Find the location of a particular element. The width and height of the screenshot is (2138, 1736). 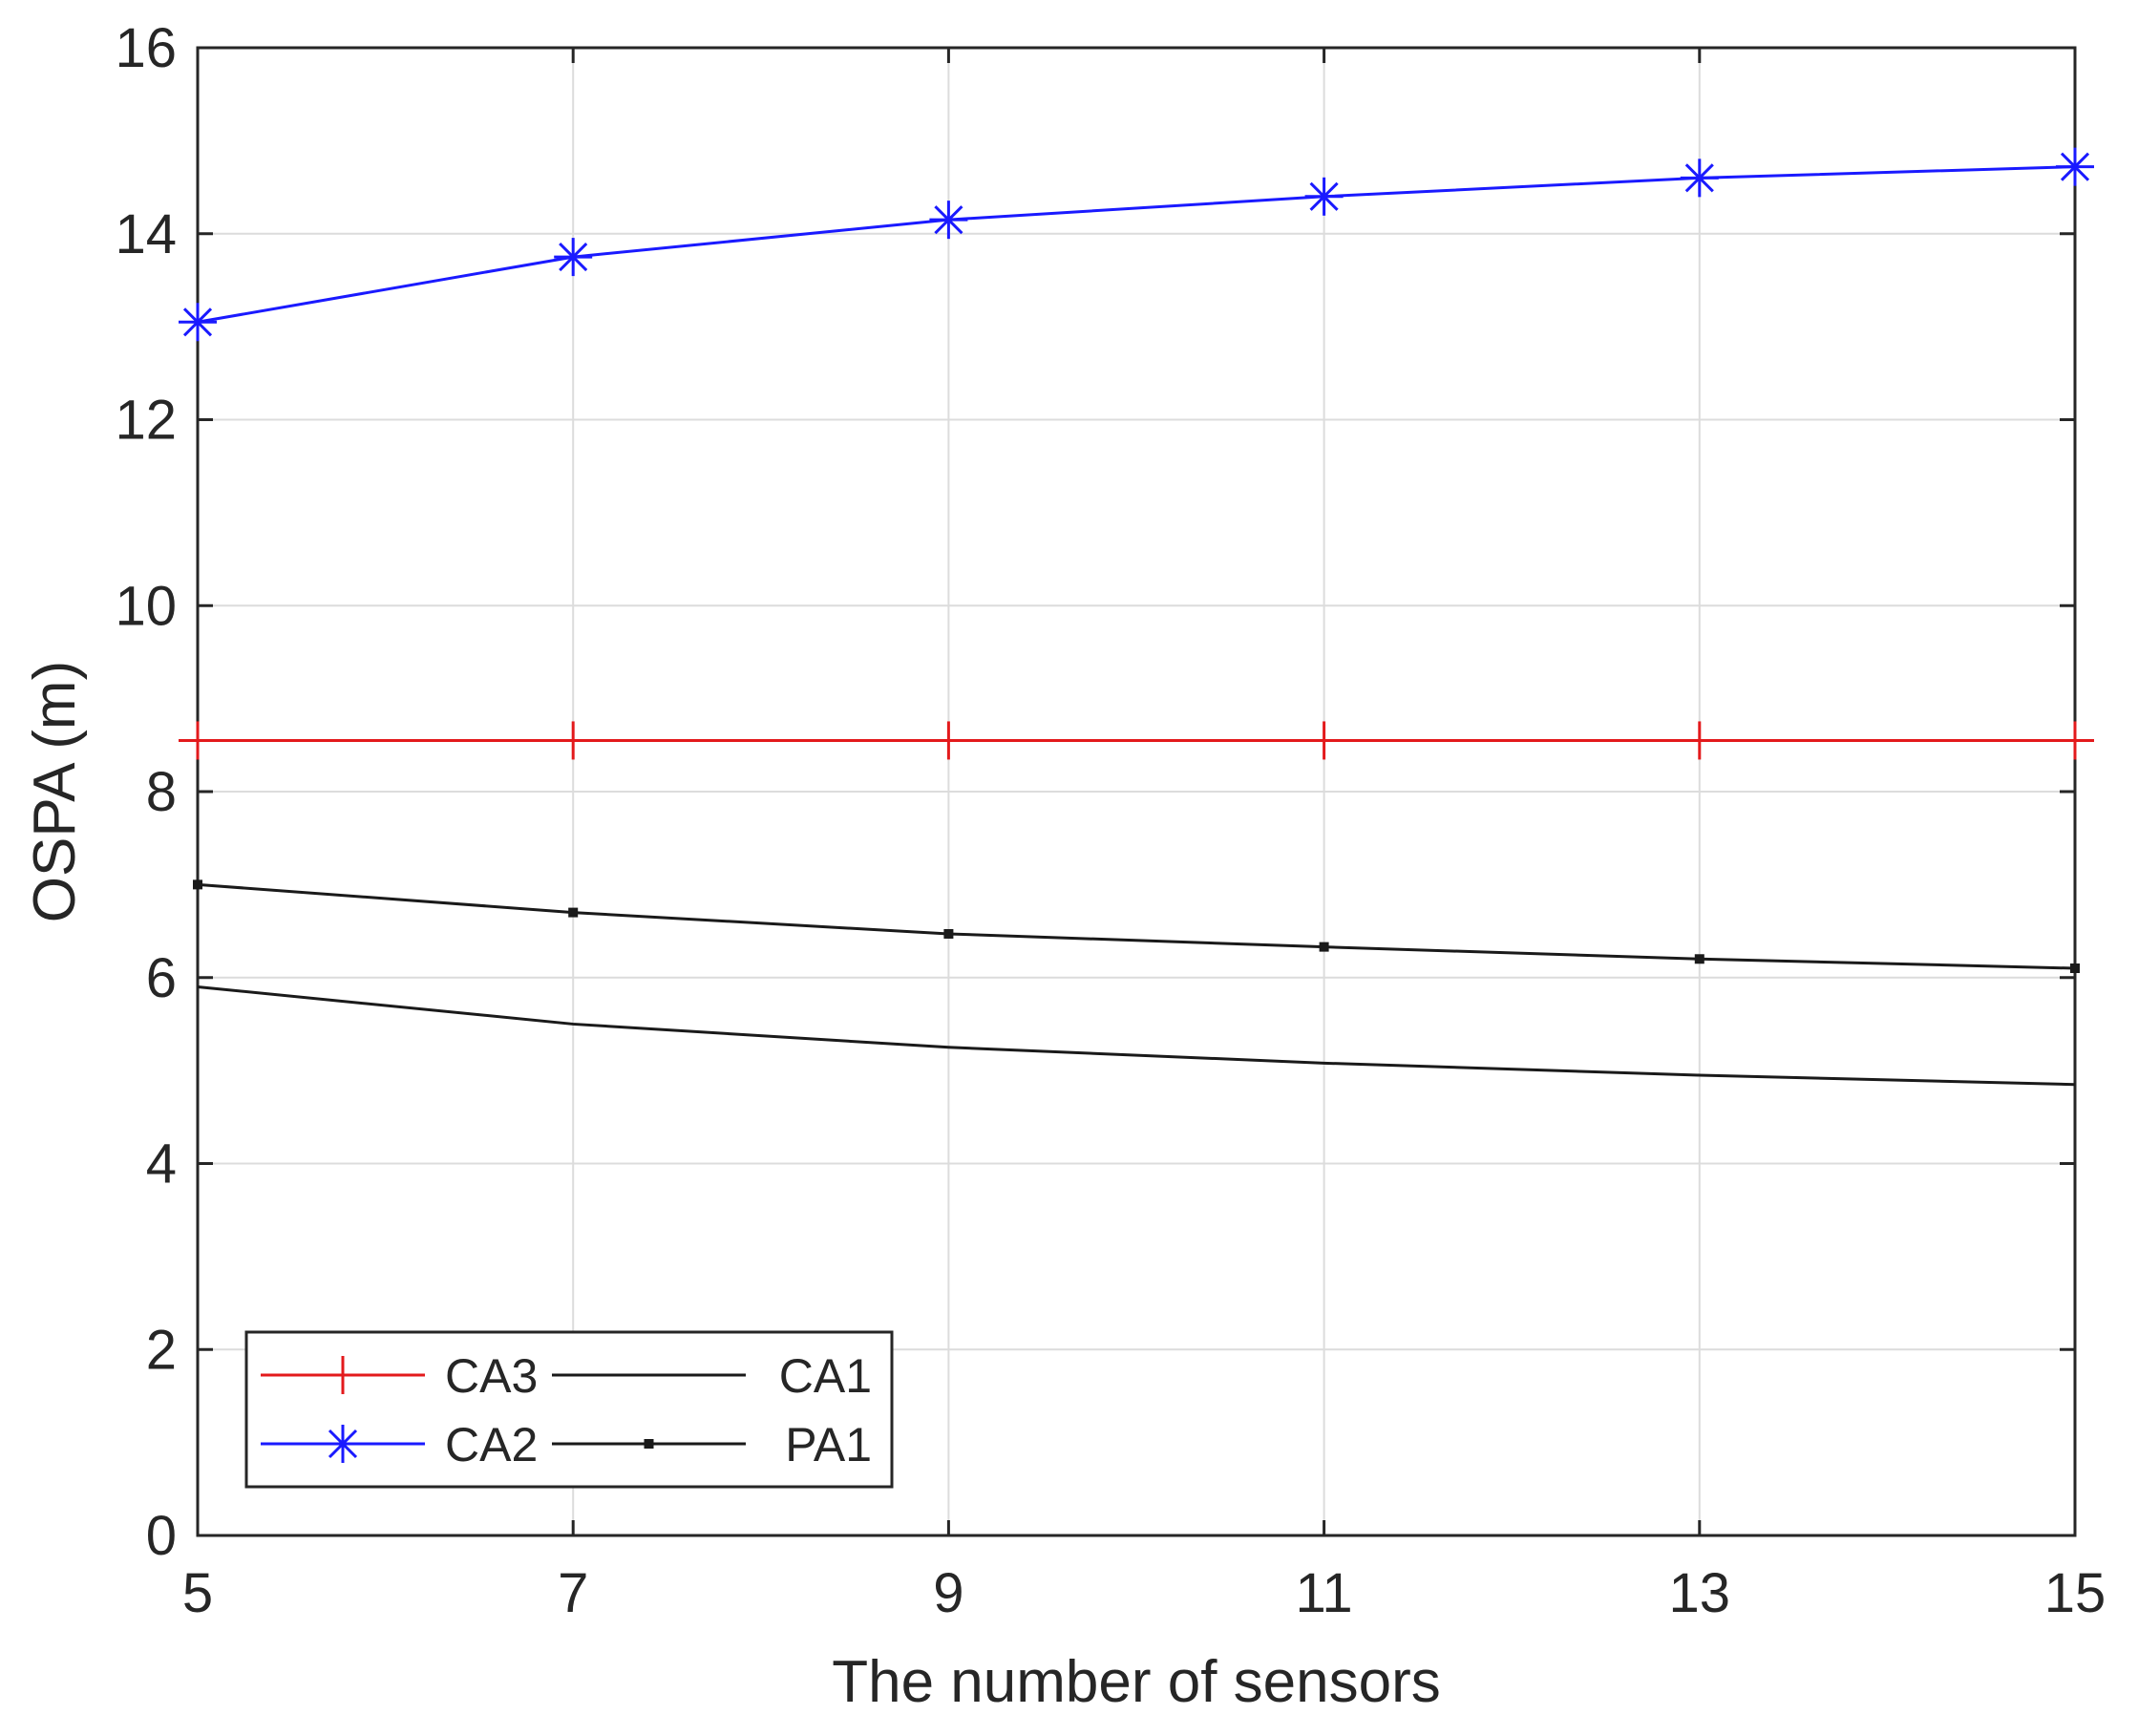

legend-item-ca3: CA3 is located at coordinates (400, 1376).